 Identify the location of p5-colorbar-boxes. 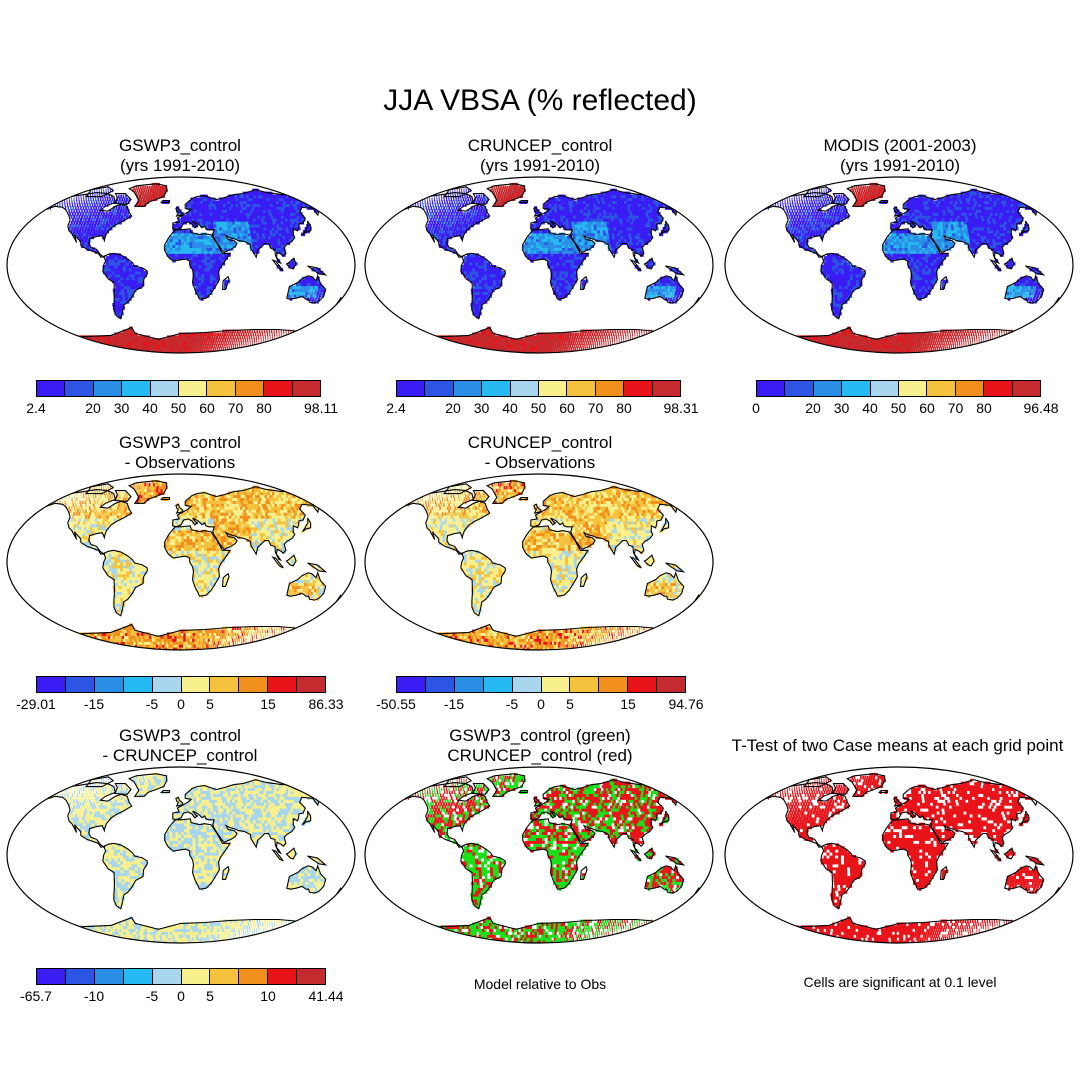
(541, 684).